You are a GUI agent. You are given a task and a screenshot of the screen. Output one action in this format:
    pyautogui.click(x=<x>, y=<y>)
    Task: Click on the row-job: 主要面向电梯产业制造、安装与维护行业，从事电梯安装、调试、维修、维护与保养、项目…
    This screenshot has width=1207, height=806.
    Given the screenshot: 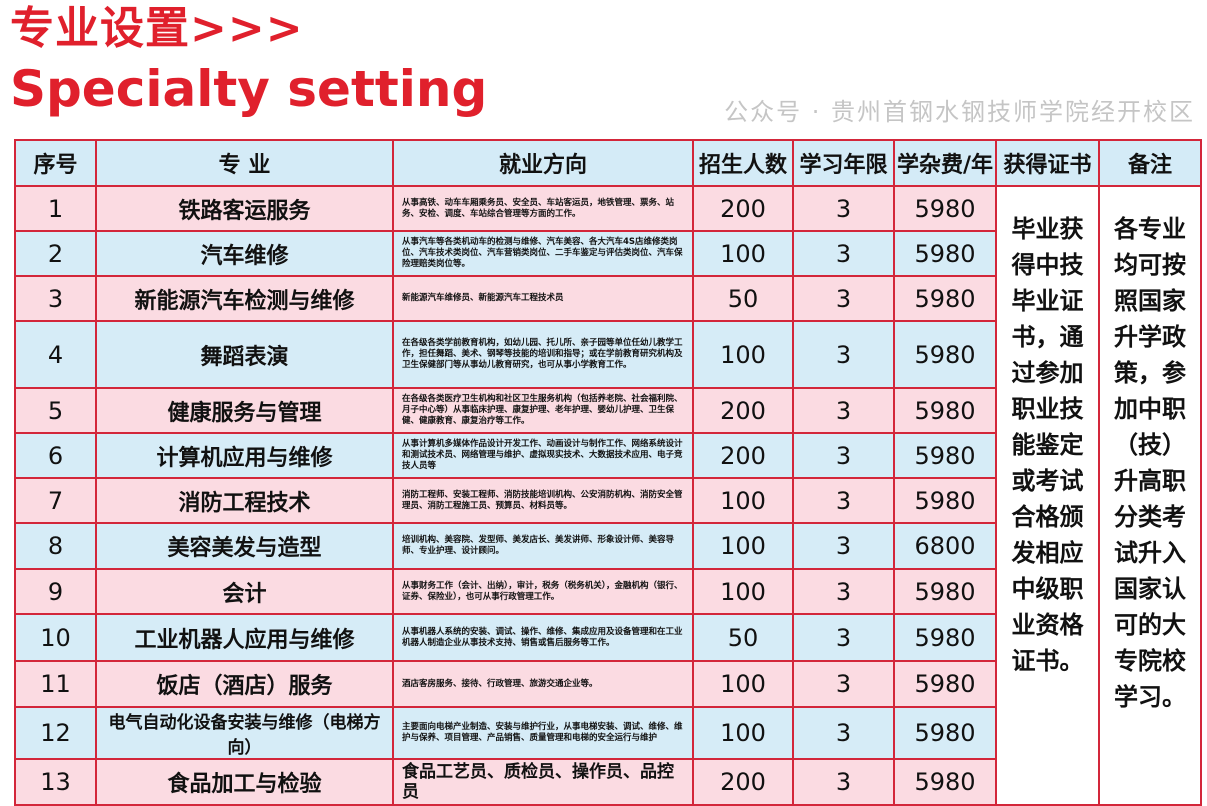 What is the action you would take?
    pyautogui.click(x=543, y=733)
    